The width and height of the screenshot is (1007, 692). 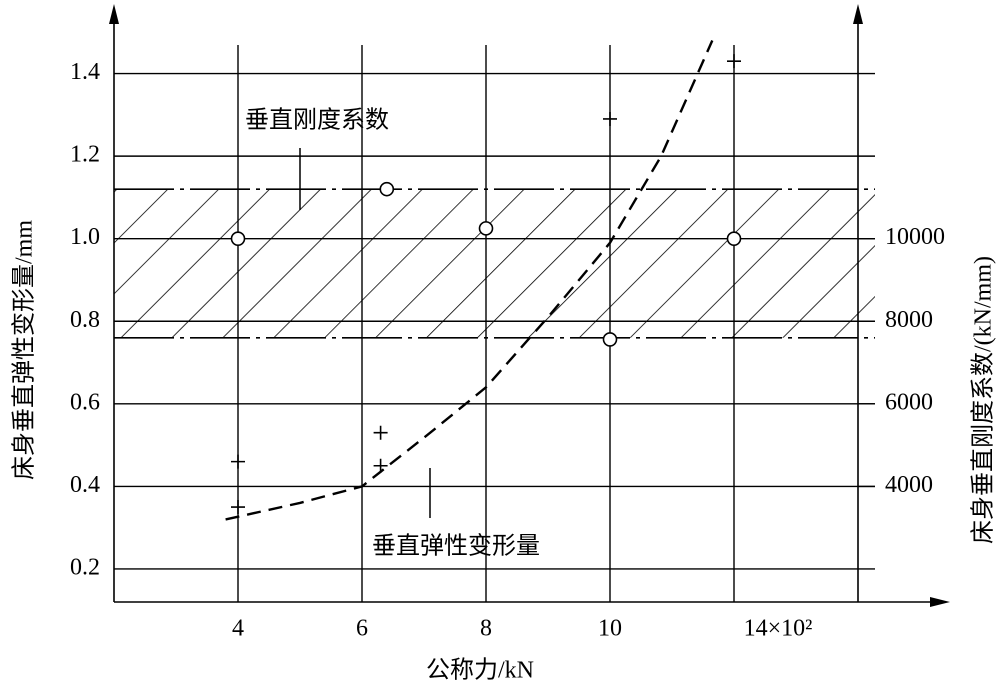 What do you see at coordinates (983, 400) in the screenshot?
I see `y2-axis-label: 床身垂直刚度系数/(kN/mm)` at bounding box center [983, 400].